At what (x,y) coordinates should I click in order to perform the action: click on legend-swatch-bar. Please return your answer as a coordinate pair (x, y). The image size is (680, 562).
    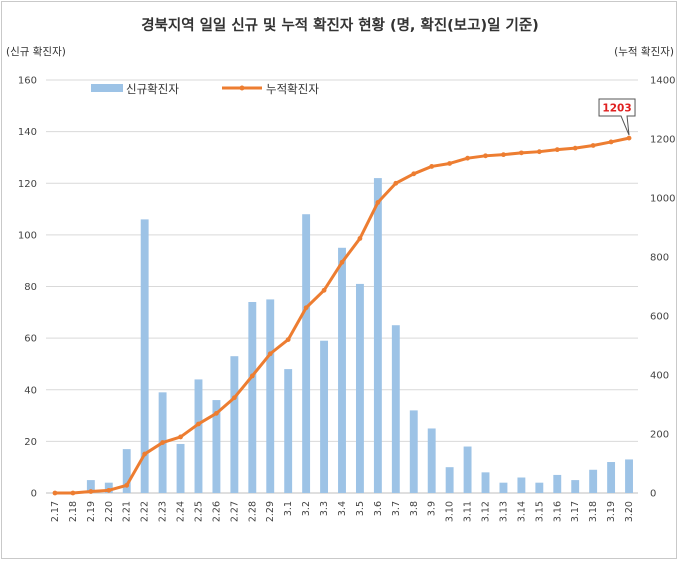
    Looking at the image, I should click on (107, 88).